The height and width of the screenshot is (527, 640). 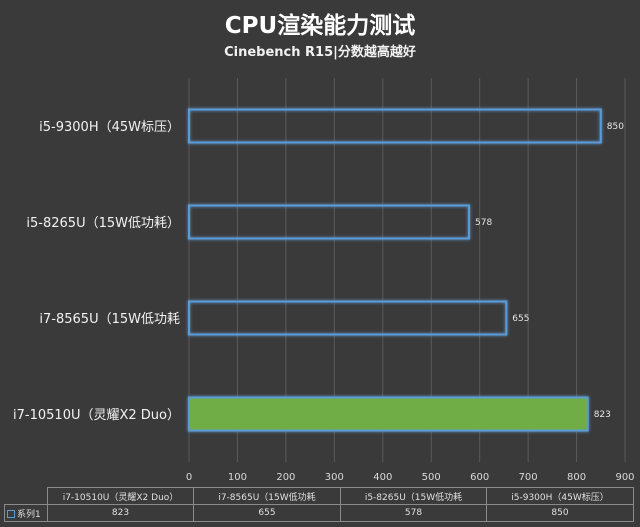 I want to click on x-tick-label: 100, so click(x=237, y=477).